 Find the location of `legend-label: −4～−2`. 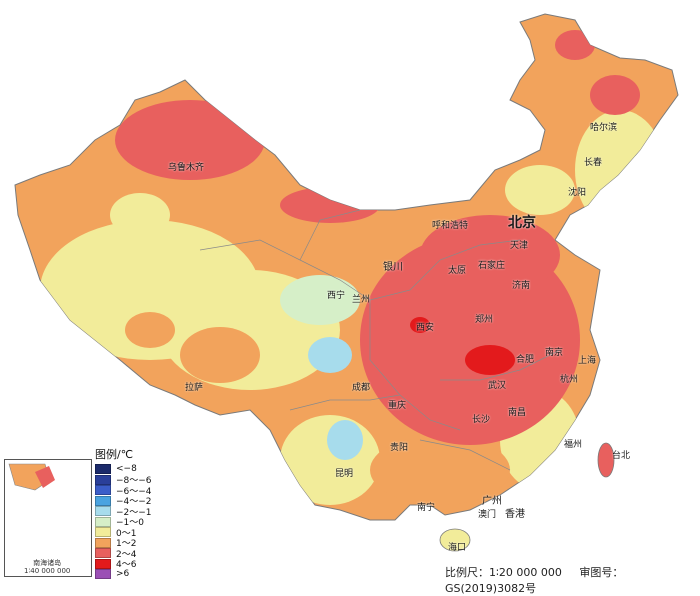

legend-label: −4～−2 is located at coordinates (134, 502).